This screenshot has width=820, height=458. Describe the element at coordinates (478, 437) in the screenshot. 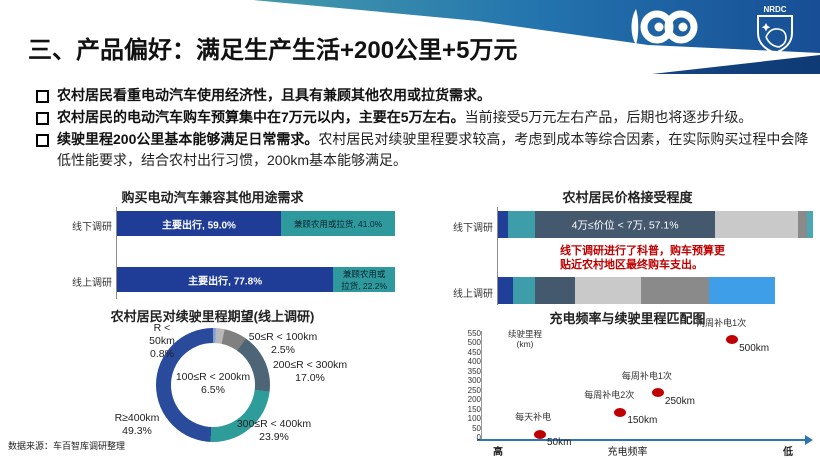

I see `y-tick-label: 0` at that location.